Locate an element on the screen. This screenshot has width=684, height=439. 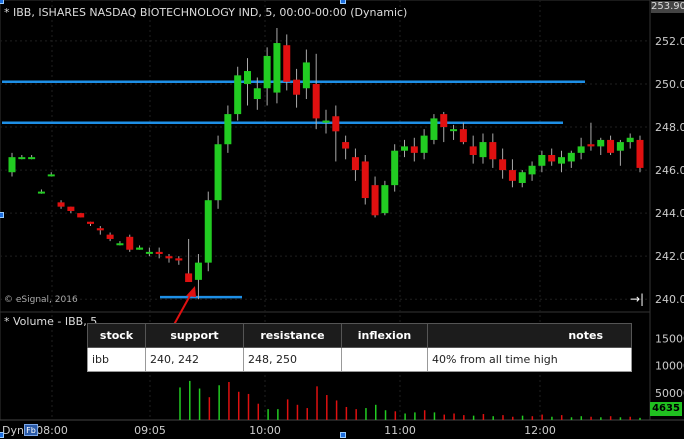
cell-inflexion is located at coordinates (384, 359).